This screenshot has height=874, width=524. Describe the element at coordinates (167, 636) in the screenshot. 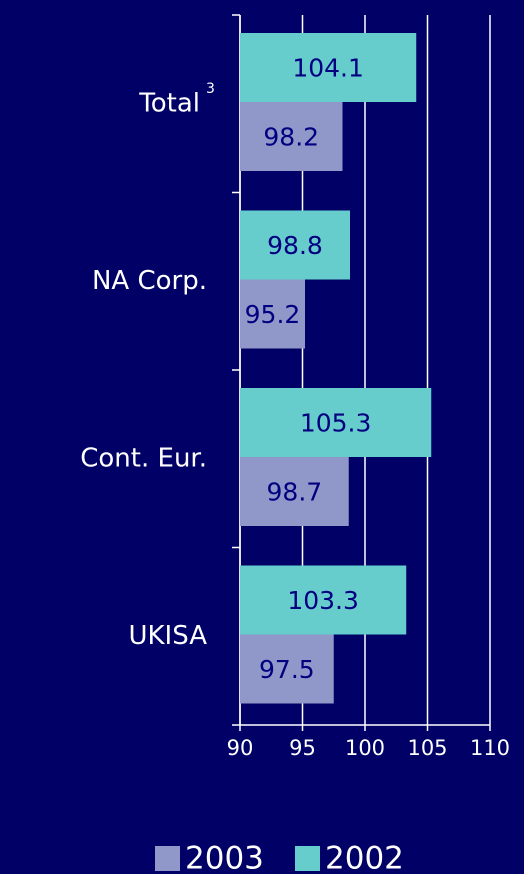

I see `y-tick-label: UKISA` at that location.